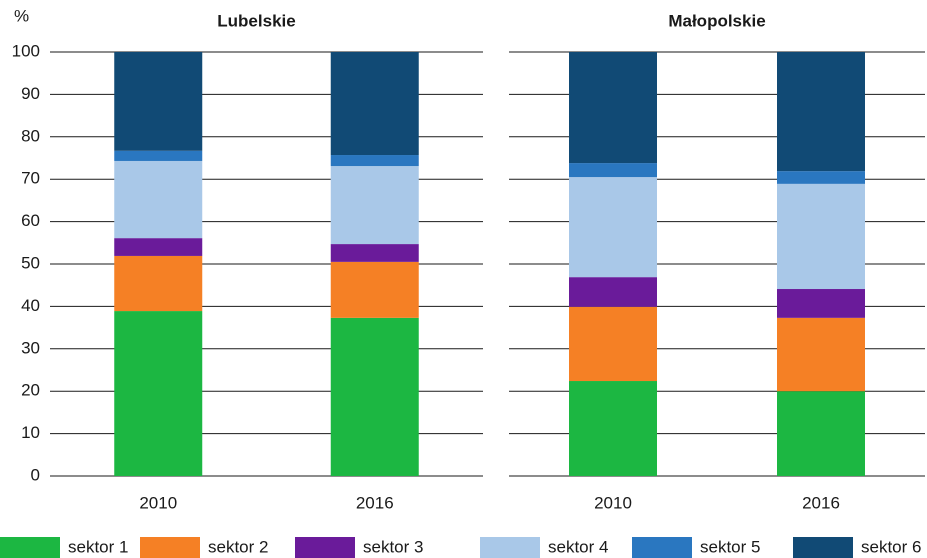 The image size is (927, 558). I want to click on legend-label: sektor 6, so click(891, 546).